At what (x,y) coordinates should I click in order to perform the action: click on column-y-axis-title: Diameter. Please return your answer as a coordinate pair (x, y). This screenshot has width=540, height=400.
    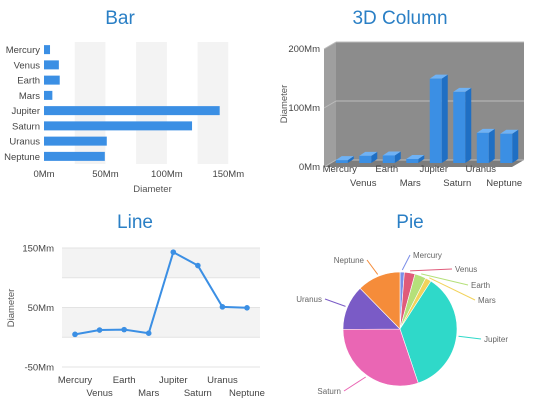
    Looking at the image, I should click on (284, 104).